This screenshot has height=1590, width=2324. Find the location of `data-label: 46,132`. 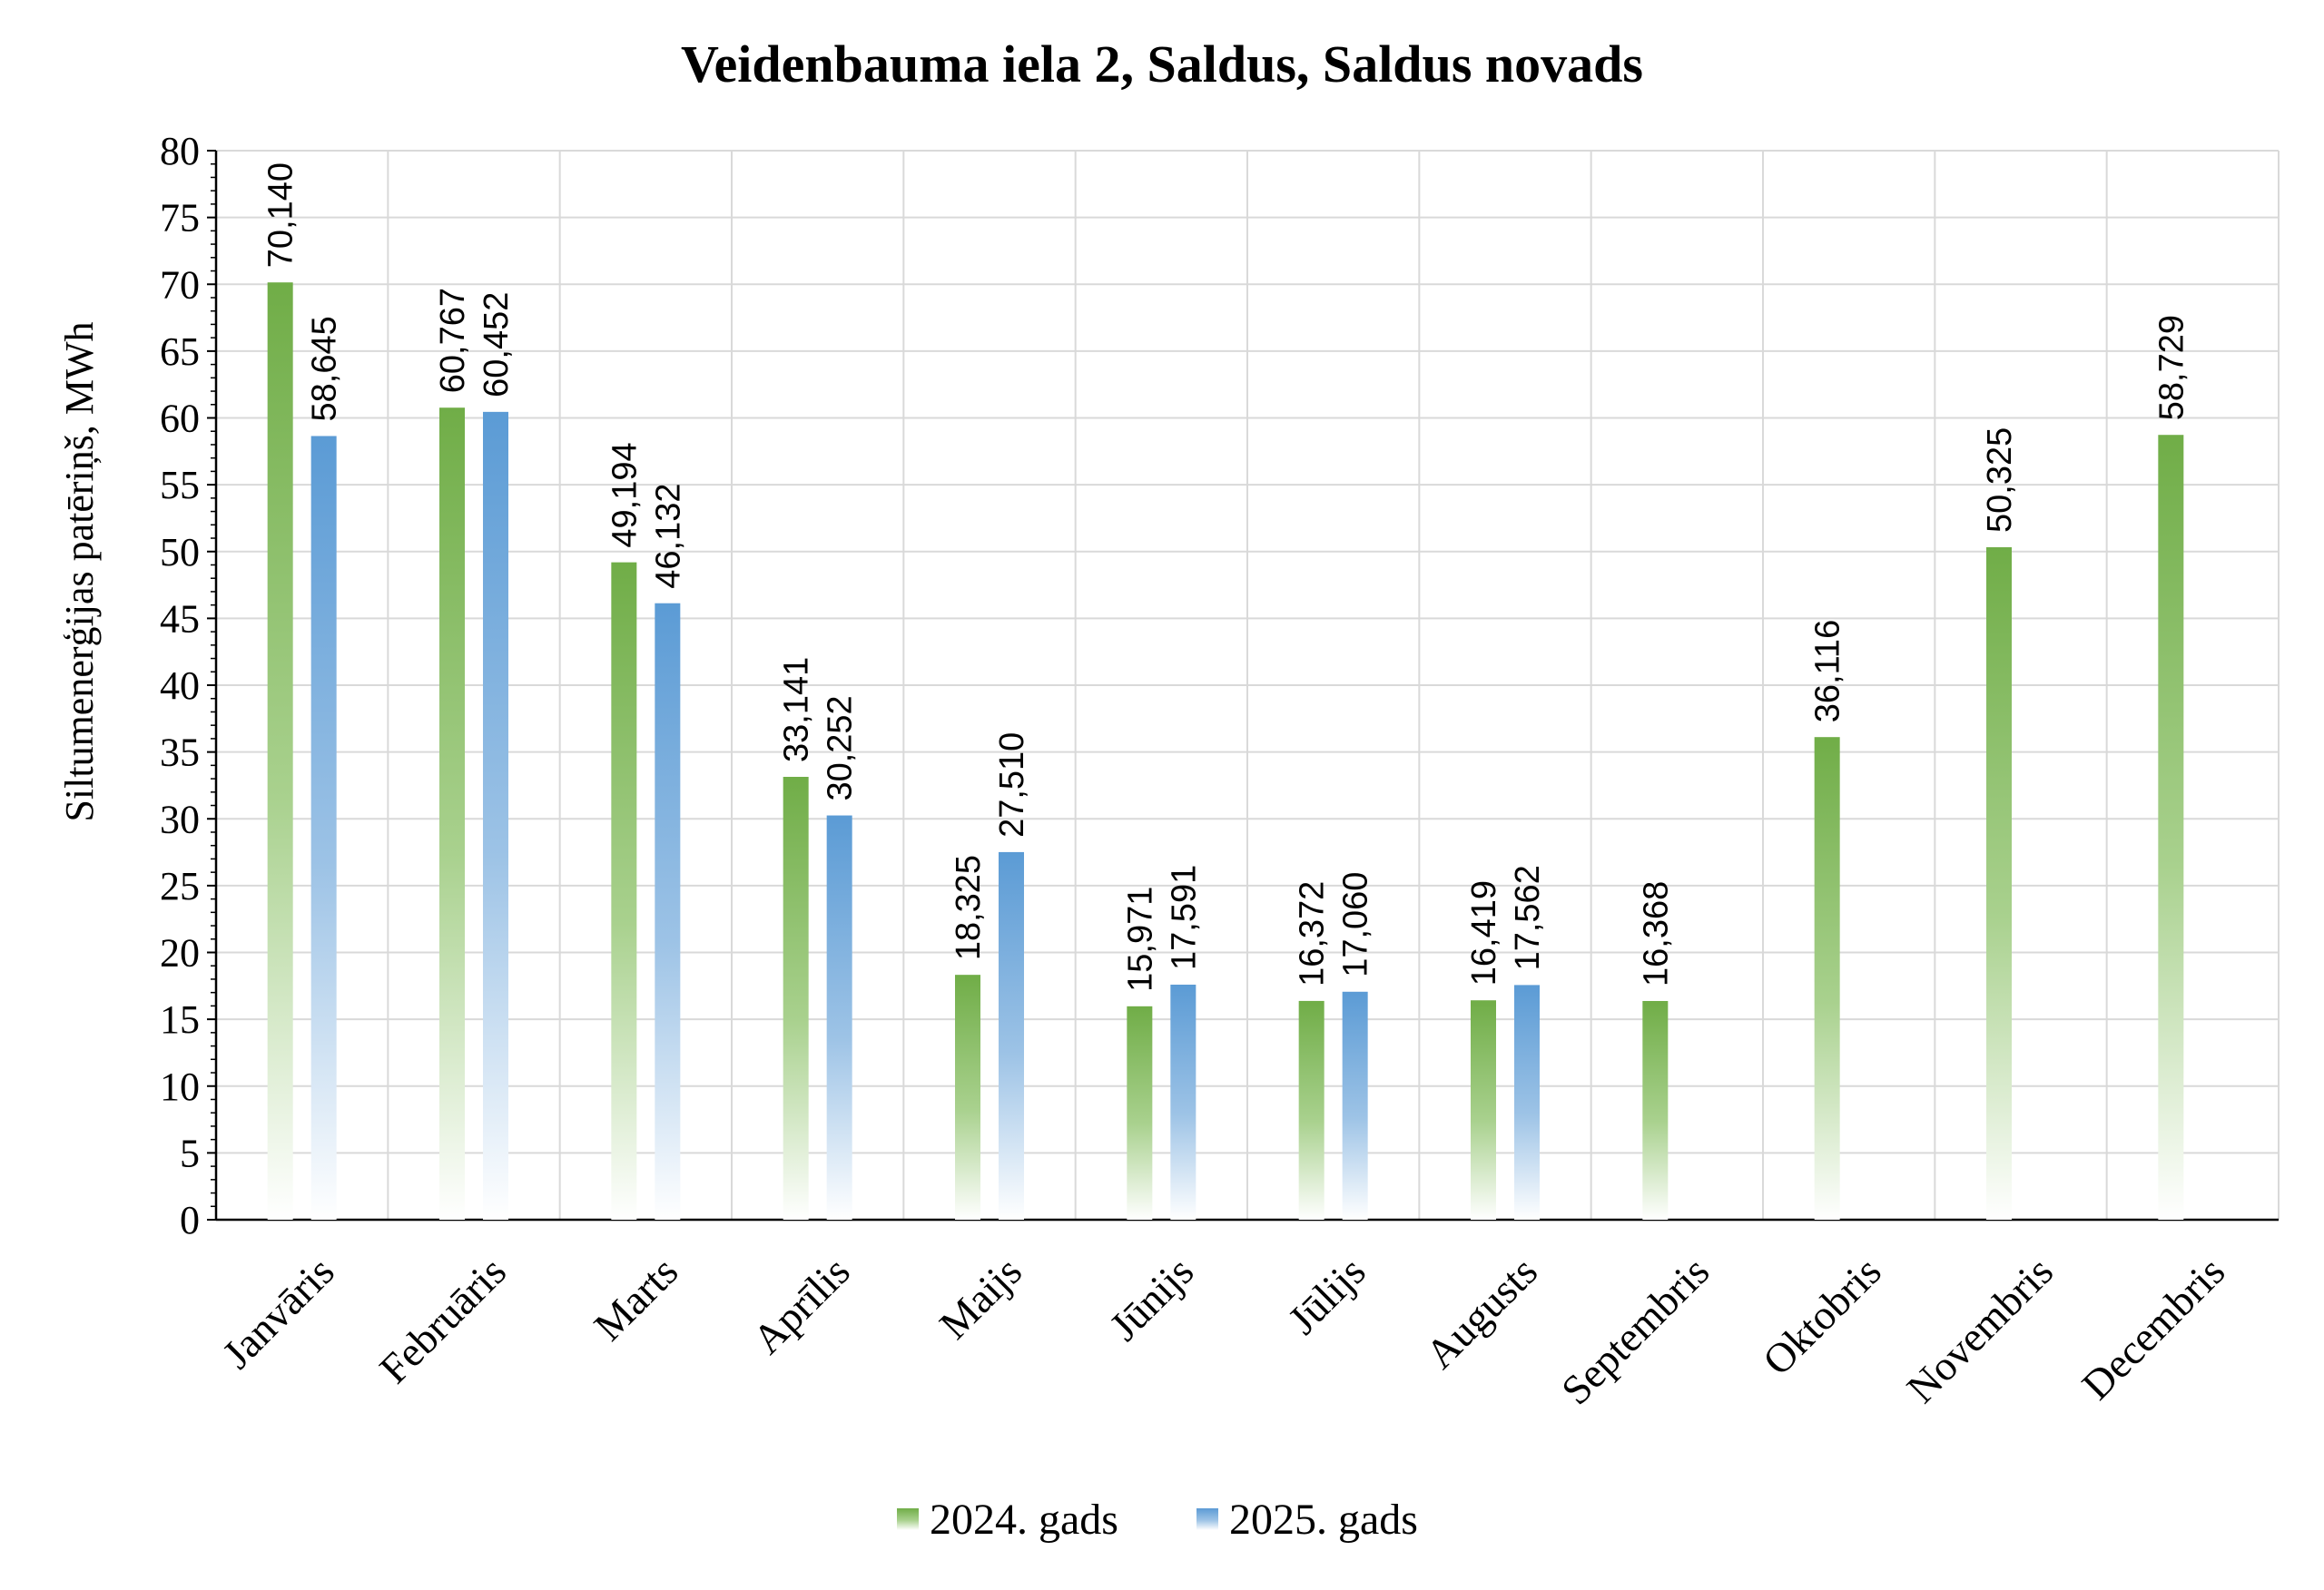

data-label: 46,132 is located at coordinates (668, 535).